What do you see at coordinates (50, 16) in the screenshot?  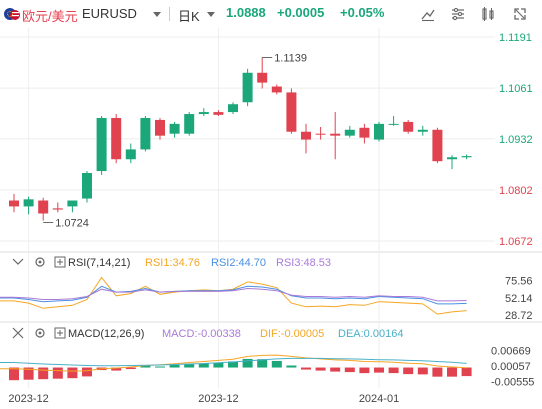 I see `pair-name-cn: 欧元/美元` at bounding box center [50, 16].